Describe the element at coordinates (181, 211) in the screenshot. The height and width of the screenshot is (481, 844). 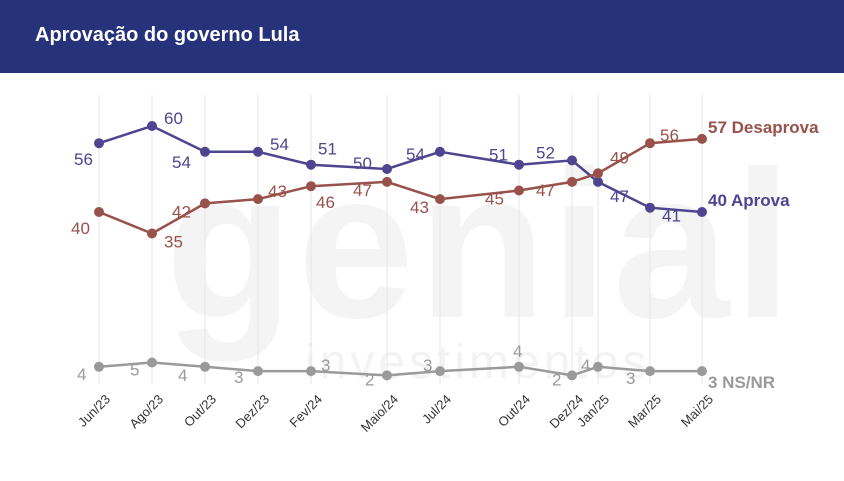
I see `data-label-desaprova: 42` at that location.